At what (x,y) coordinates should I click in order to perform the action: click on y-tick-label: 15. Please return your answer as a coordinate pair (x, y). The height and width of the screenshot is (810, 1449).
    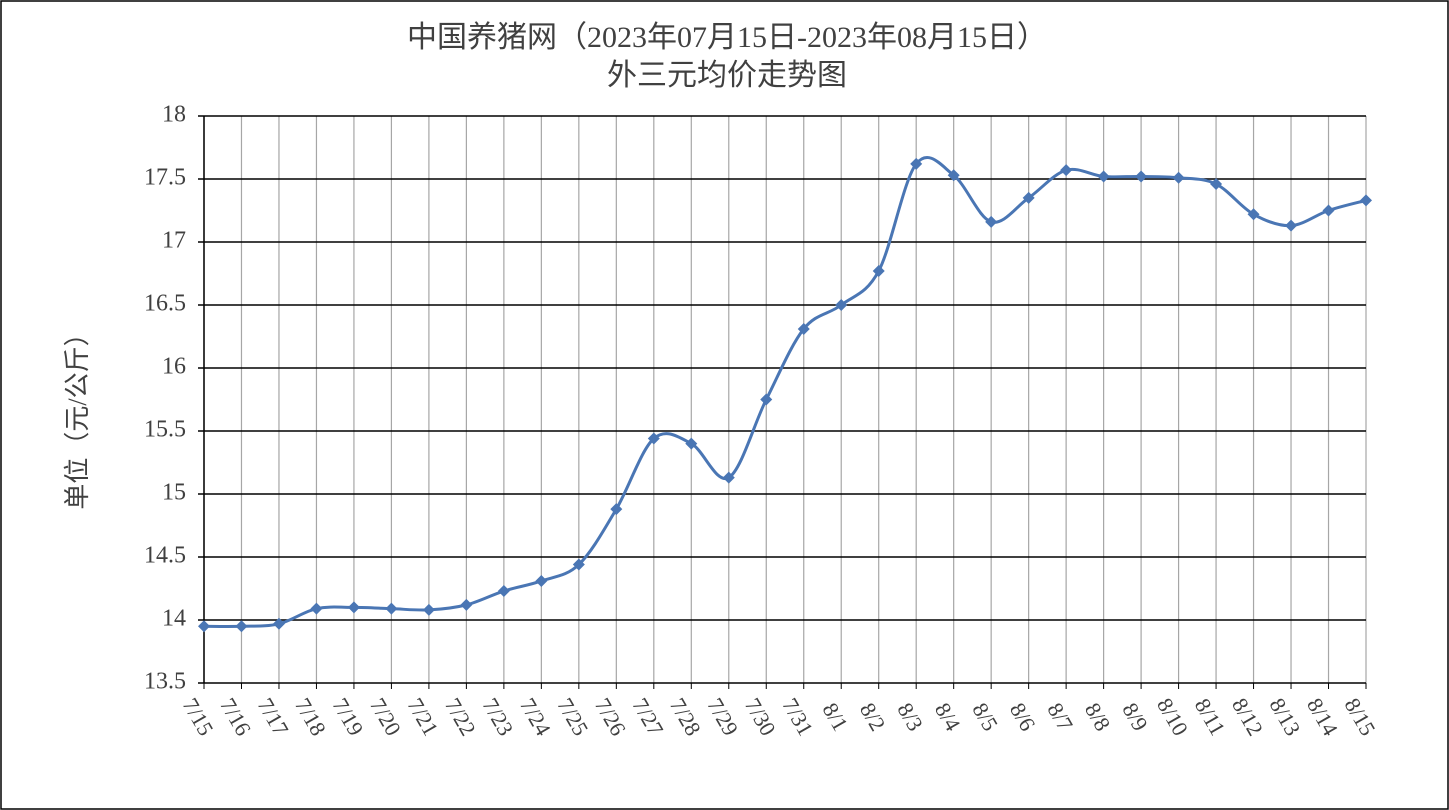
    Looking at the image, I should click on (174, 493).